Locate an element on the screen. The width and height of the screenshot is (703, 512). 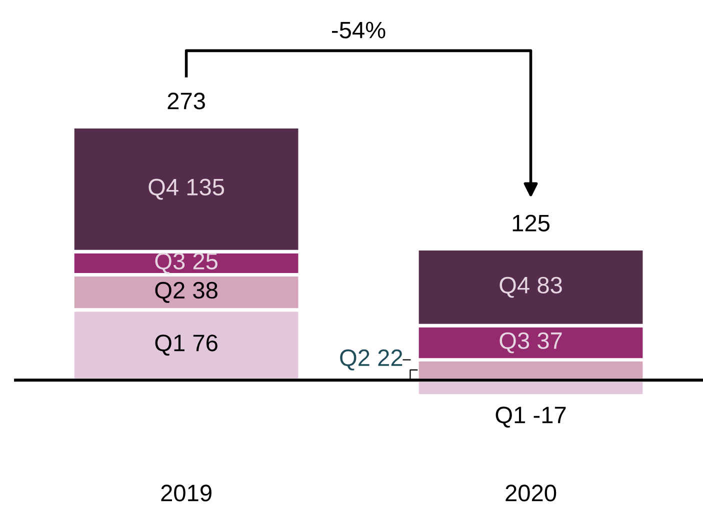
data-label: Q2 22 is located at coordinates (371, 359).